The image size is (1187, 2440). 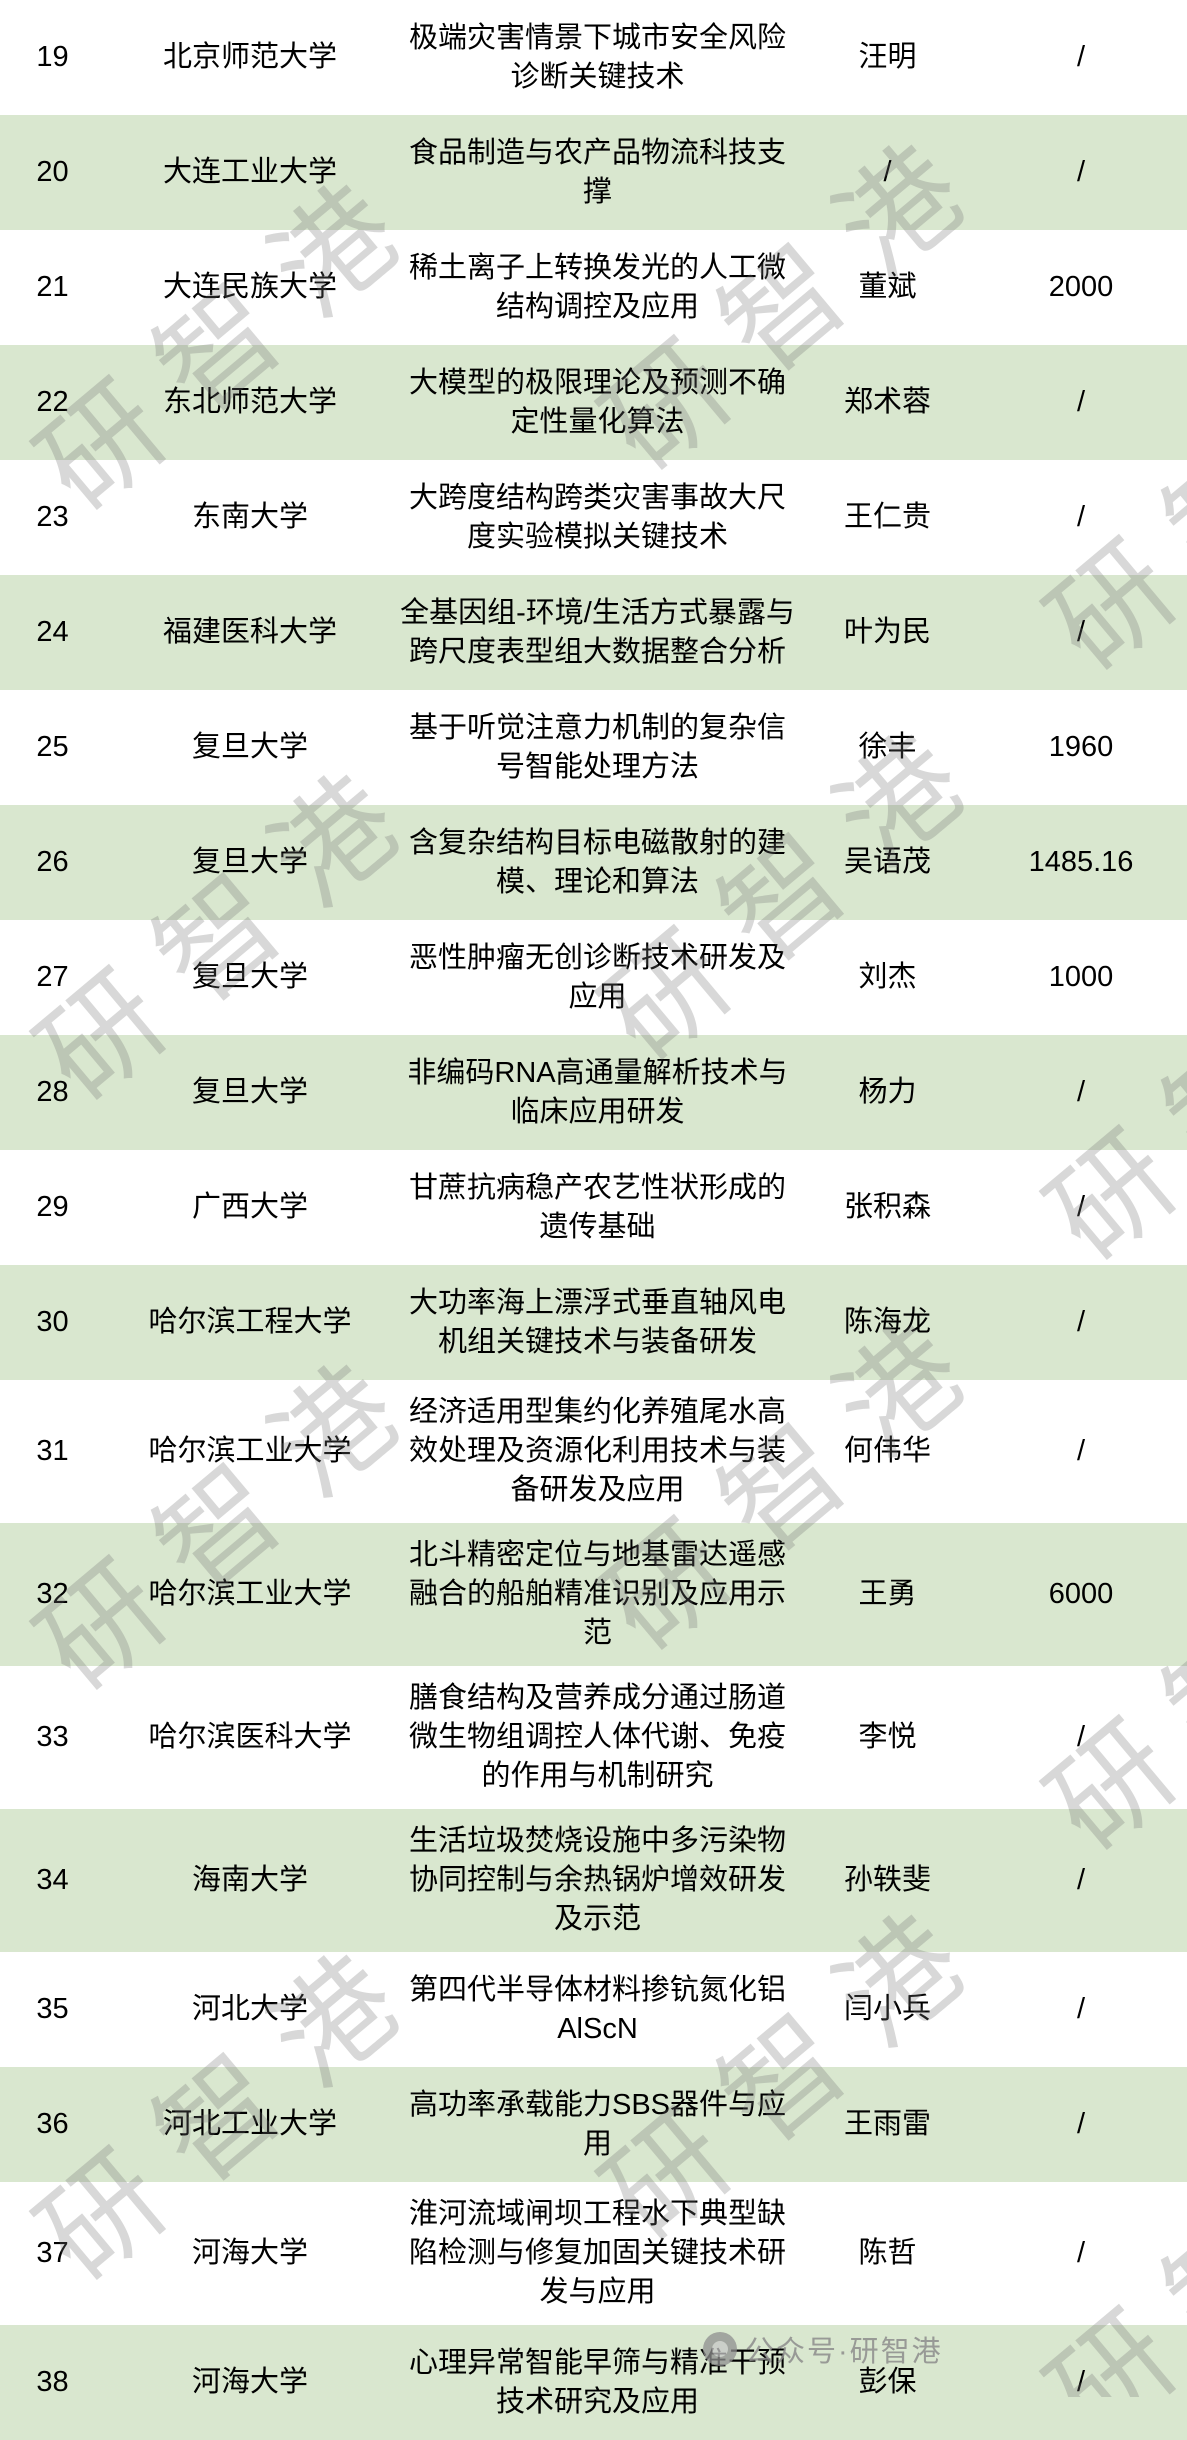 What do you see at coordinates (597, 402) in the screenshot?
I see `project-title-cell: 大模型的极限理论及预测不确定性量化算法` at bounding box center [597, 402].